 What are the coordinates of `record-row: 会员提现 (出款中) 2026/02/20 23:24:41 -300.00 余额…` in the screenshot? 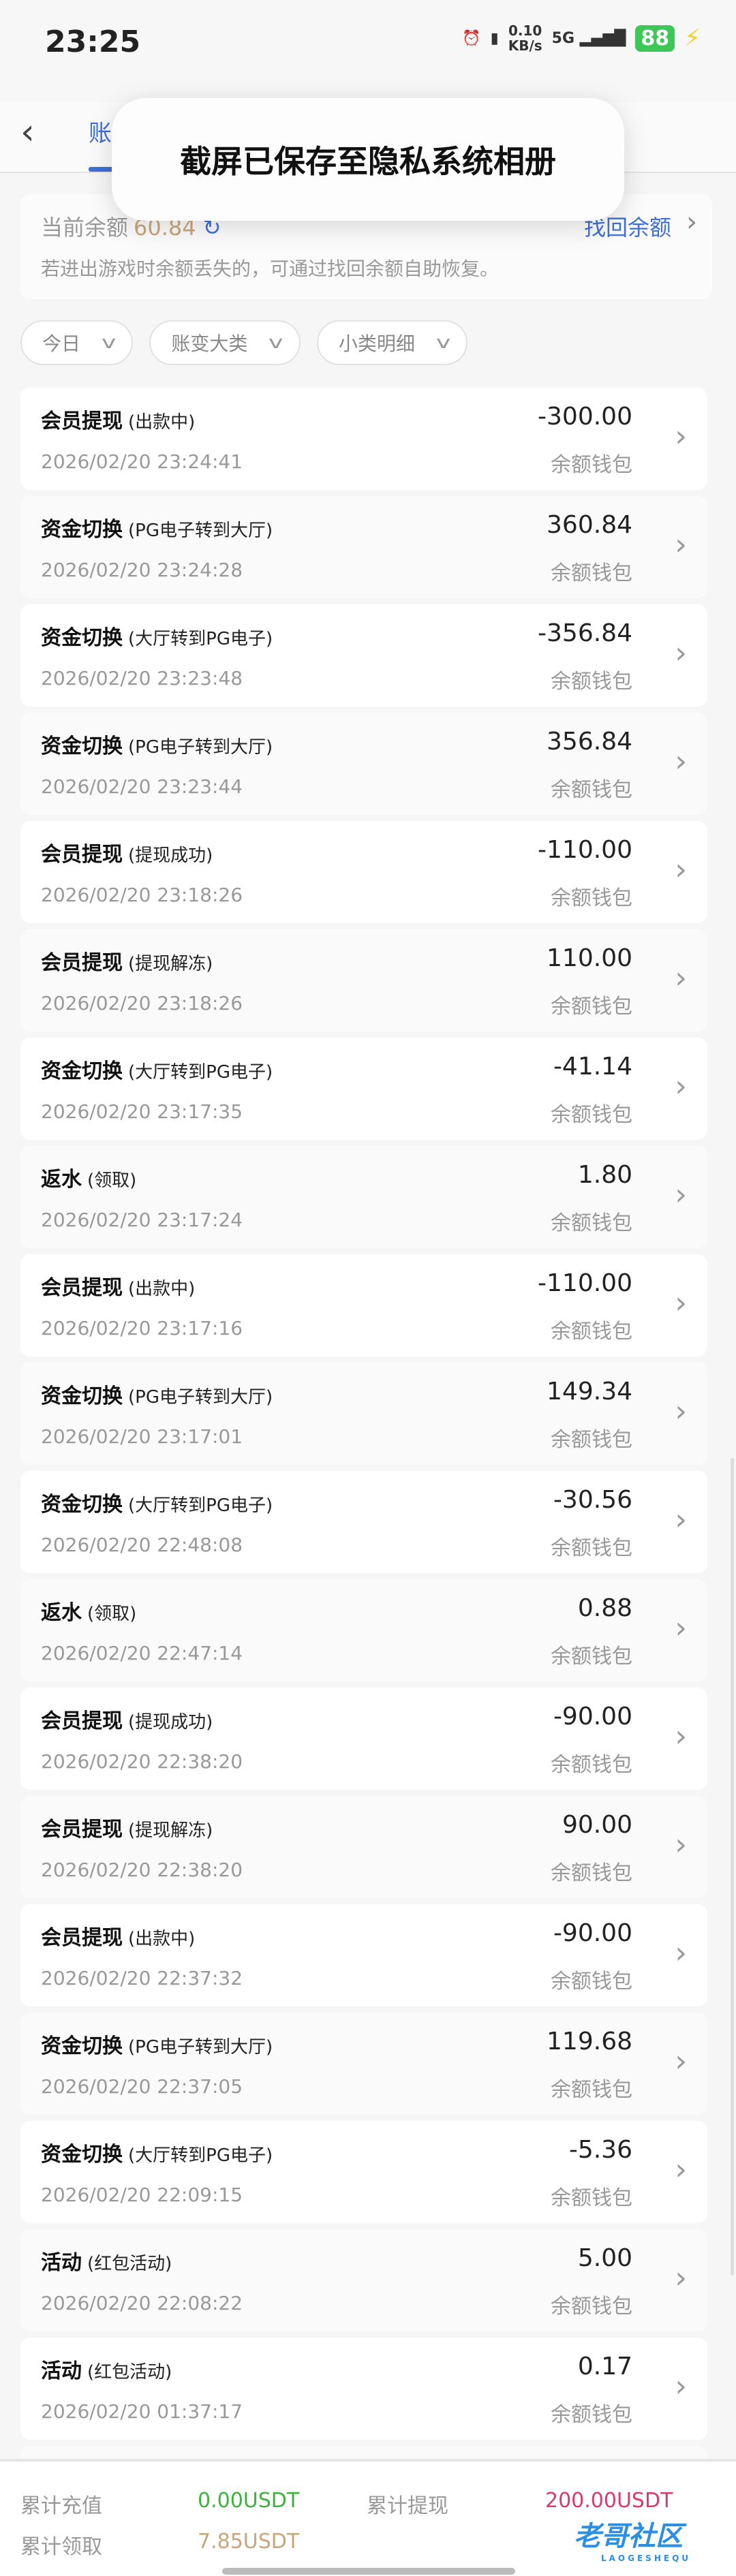 It's located at (364, 439).